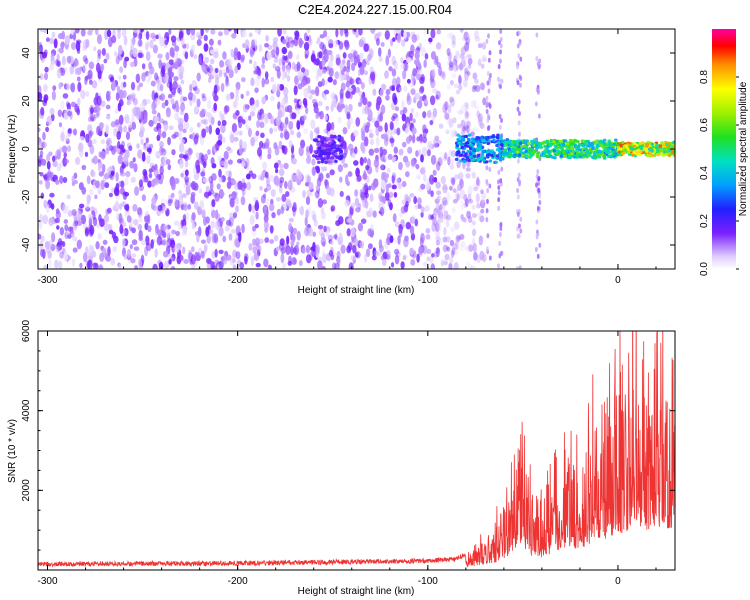 Image resolution: width=750 pixels, height=600 pixels. What do you see at coordinates (47, 581) in the screenshot?
I see `x-tick-label: -300` at bounding box center [47, 581].